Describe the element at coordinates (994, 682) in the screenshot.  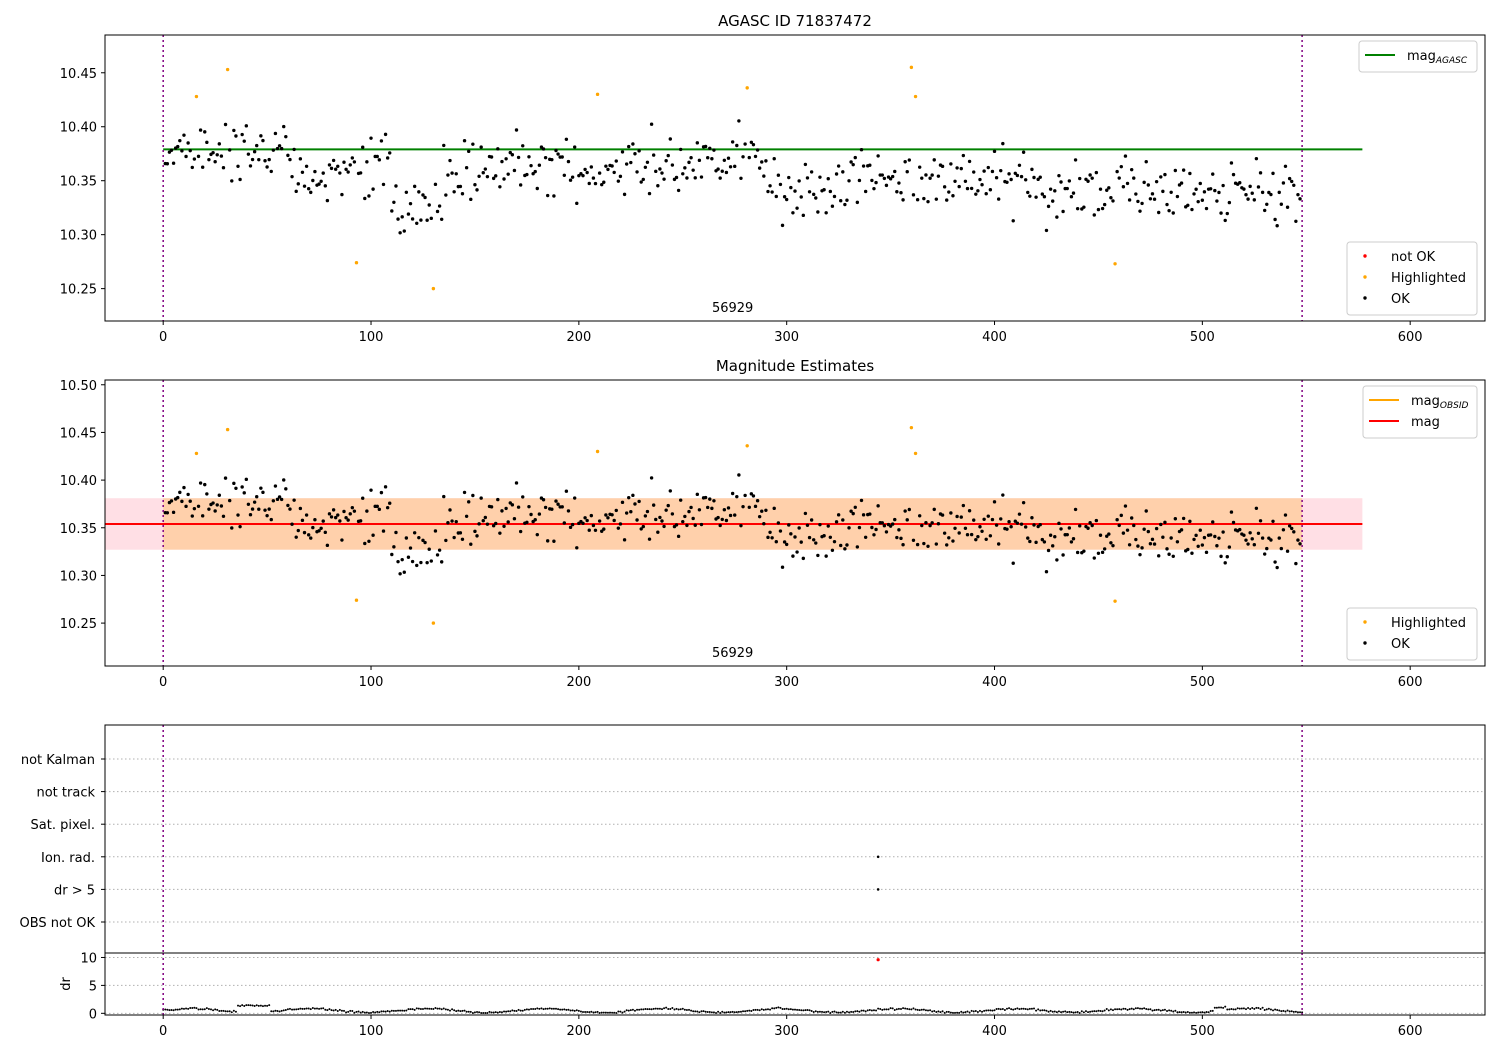
I see `x-tick-label: 400` at that location.